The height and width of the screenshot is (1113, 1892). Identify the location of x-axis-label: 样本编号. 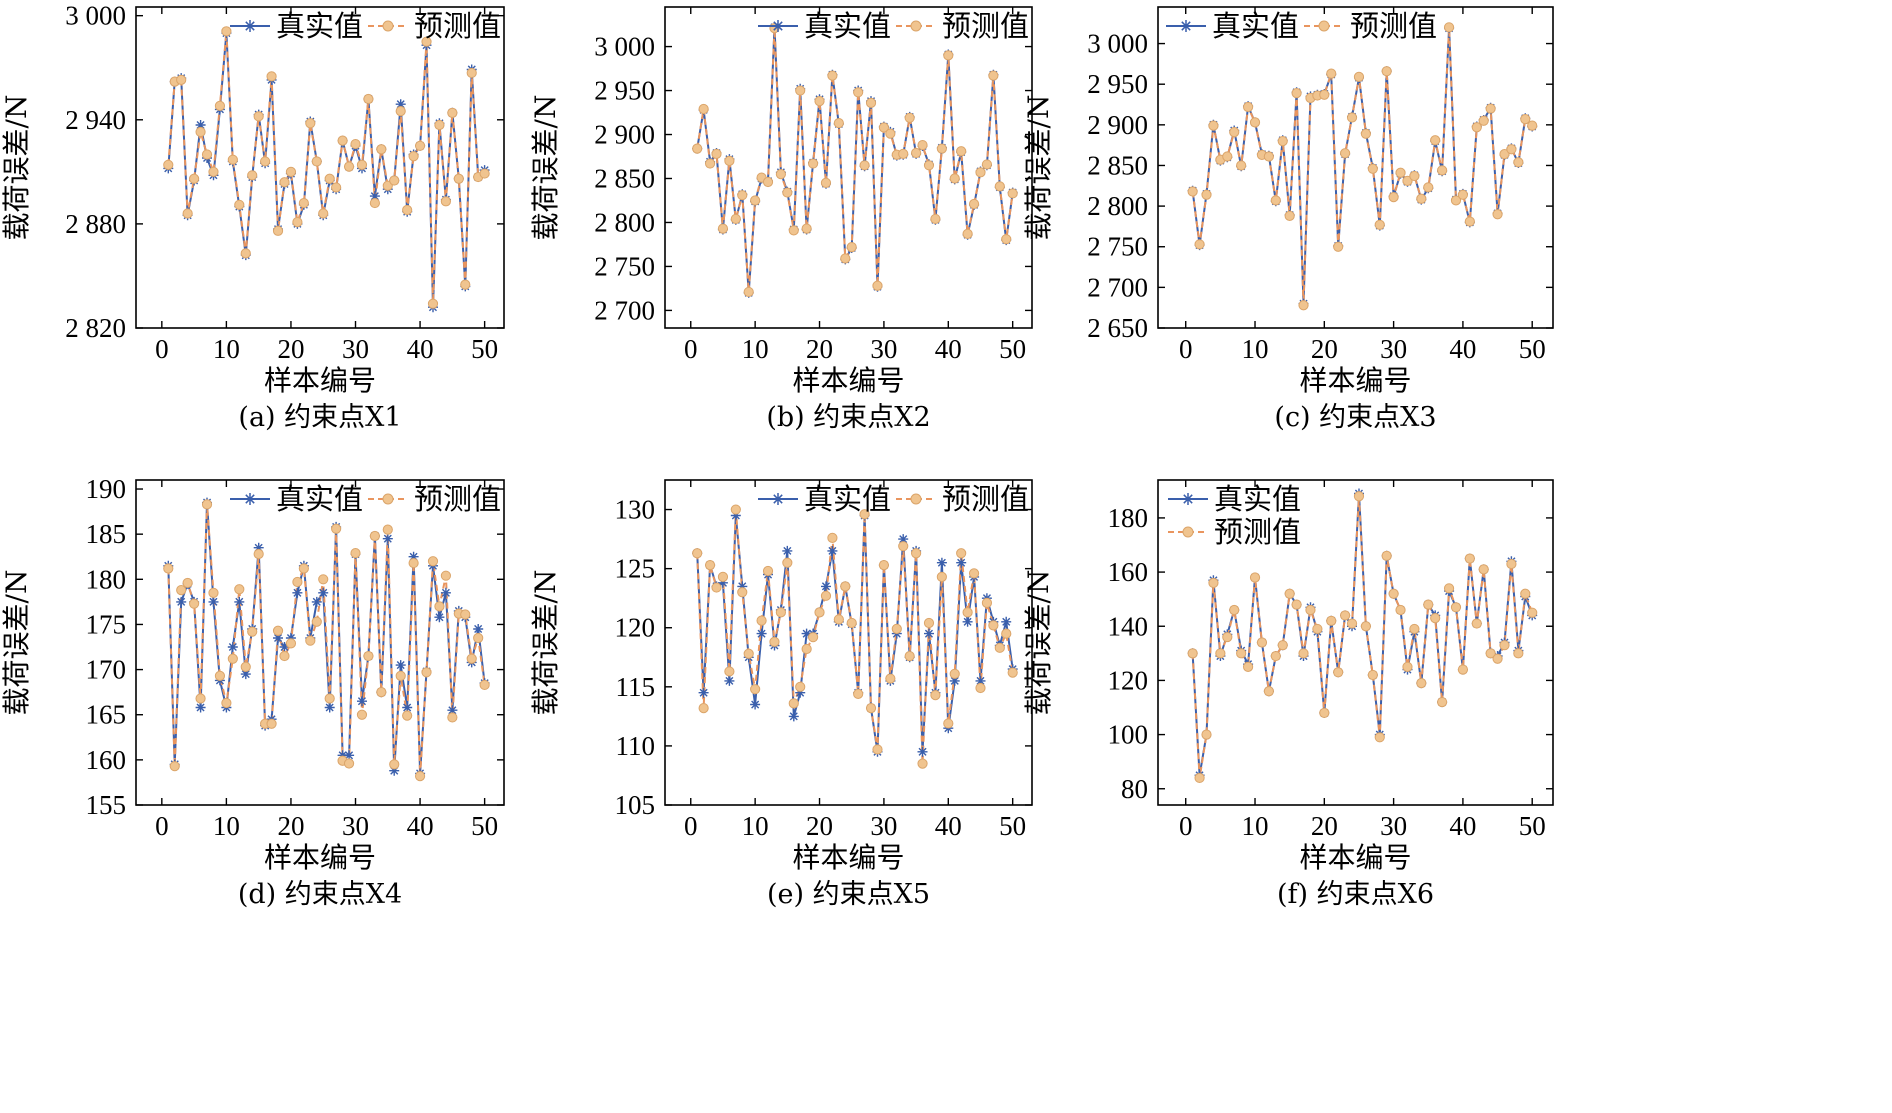
(848, 857).